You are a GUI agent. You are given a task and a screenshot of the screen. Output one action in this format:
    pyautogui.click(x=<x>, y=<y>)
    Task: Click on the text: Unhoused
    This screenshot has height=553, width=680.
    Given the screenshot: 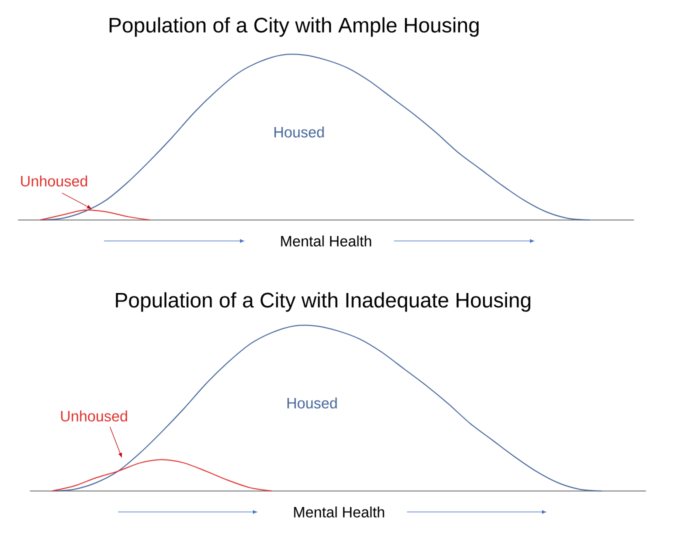 What is the action you would take?
    pyautogui.click(x=94, y=416)
    